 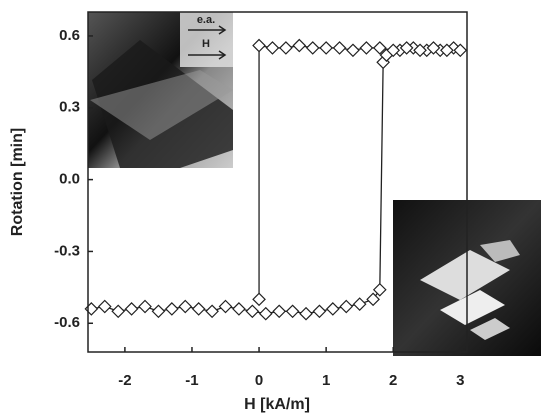 I want to click on inset-top-left: e.a. H, so click(x=160, y=90).